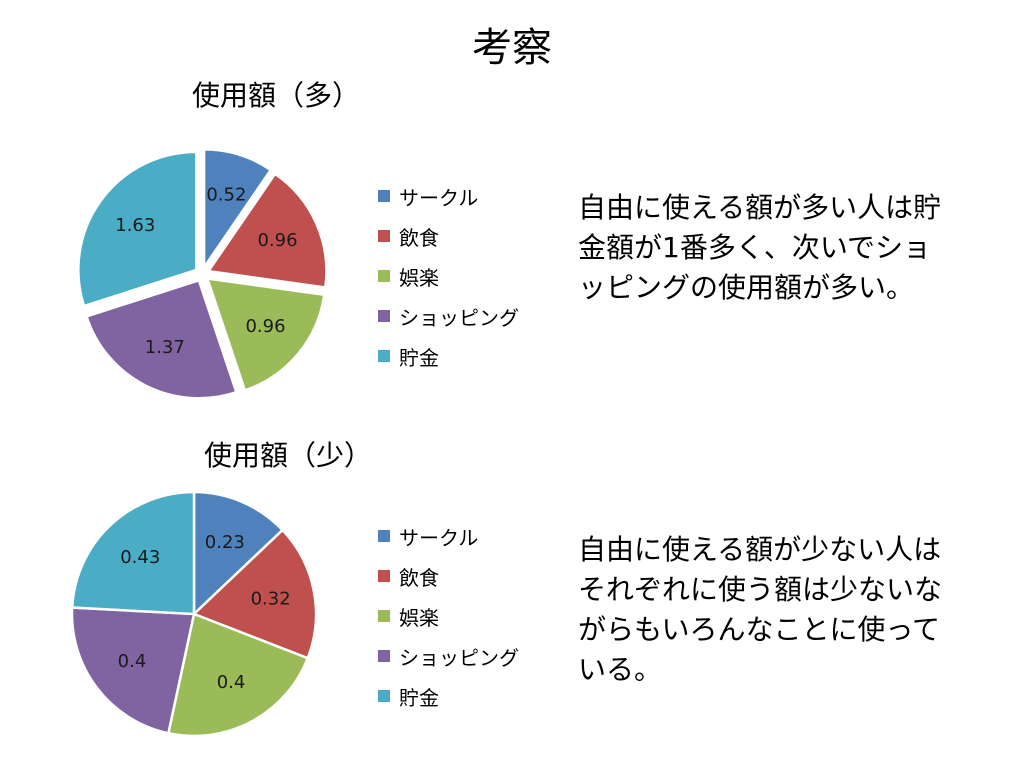 This screenshot has height=768, width=1024. What do you see at coordinates (277, 240) in the screenshot?
I see `data-label-food: 0.96` at bounding box center [277, 240].